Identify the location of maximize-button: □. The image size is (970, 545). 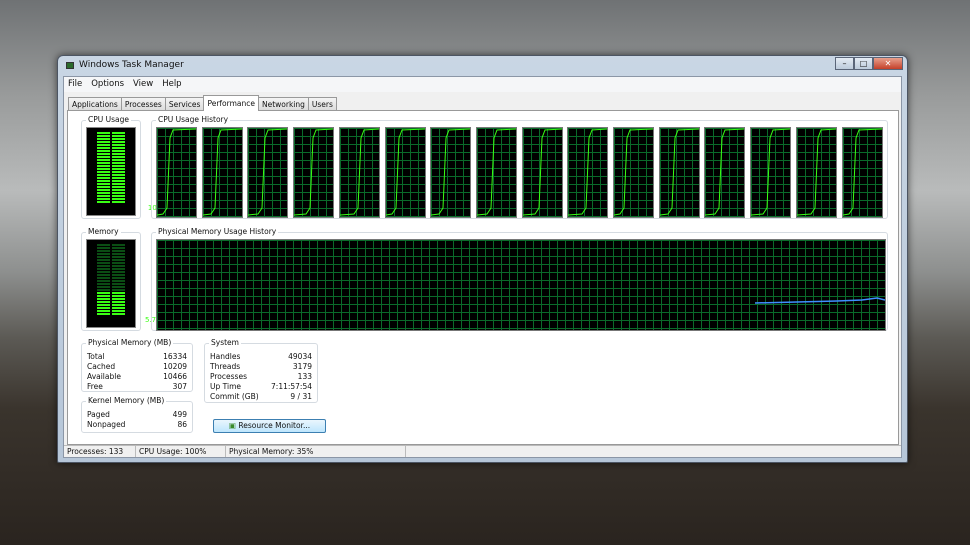
(863, 63).